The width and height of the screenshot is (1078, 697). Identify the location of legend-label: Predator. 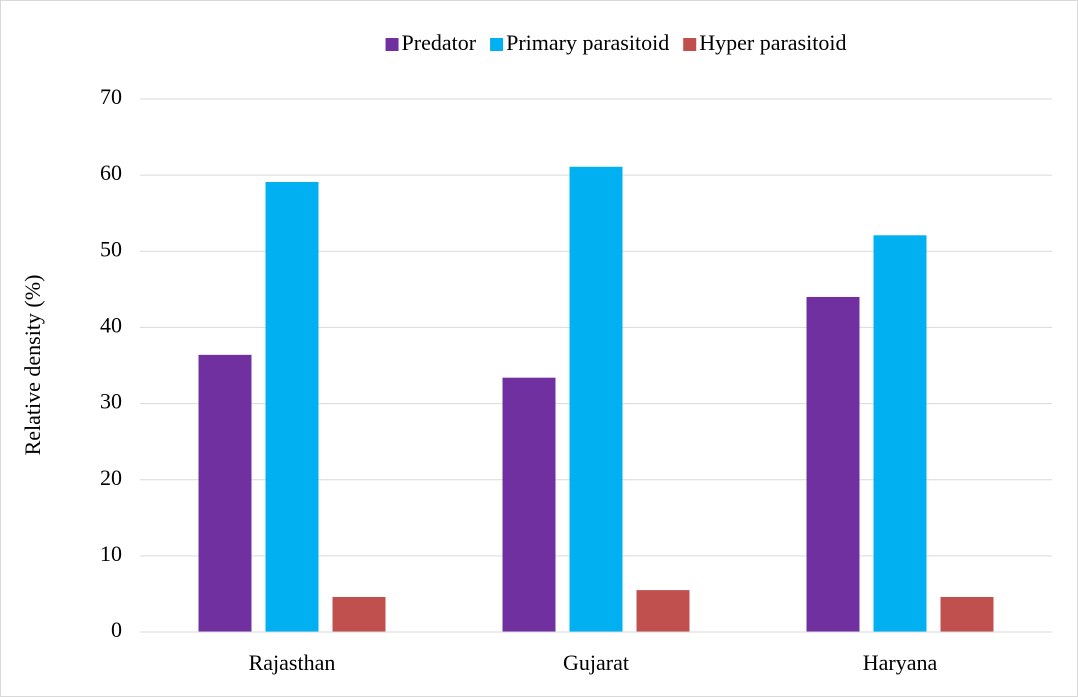
(439, 42).